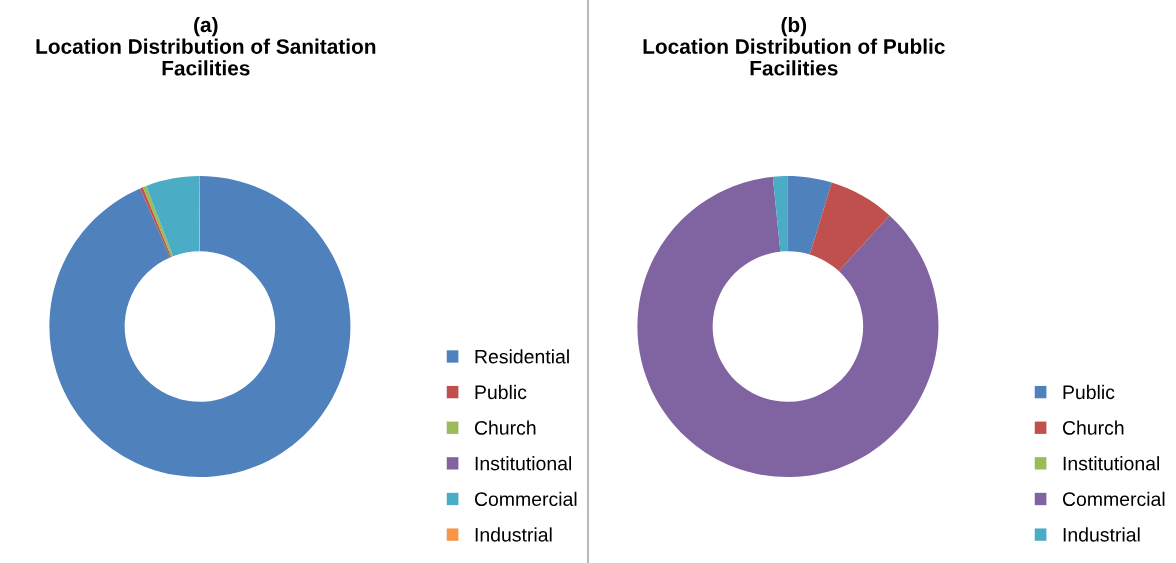 The height and width of the screenshot is (563, 1176). I want to click on chart-title: (b) Location Distribution of Public Facilities, so click(794, 46).